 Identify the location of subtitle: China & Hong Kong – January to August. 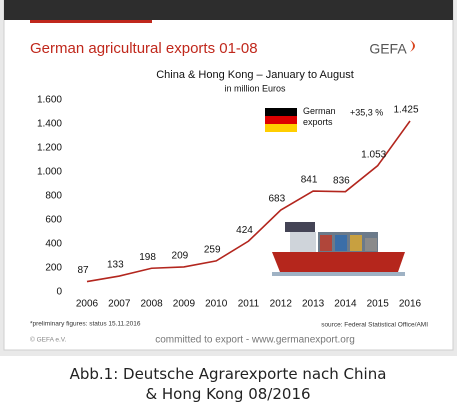
(255, 75).